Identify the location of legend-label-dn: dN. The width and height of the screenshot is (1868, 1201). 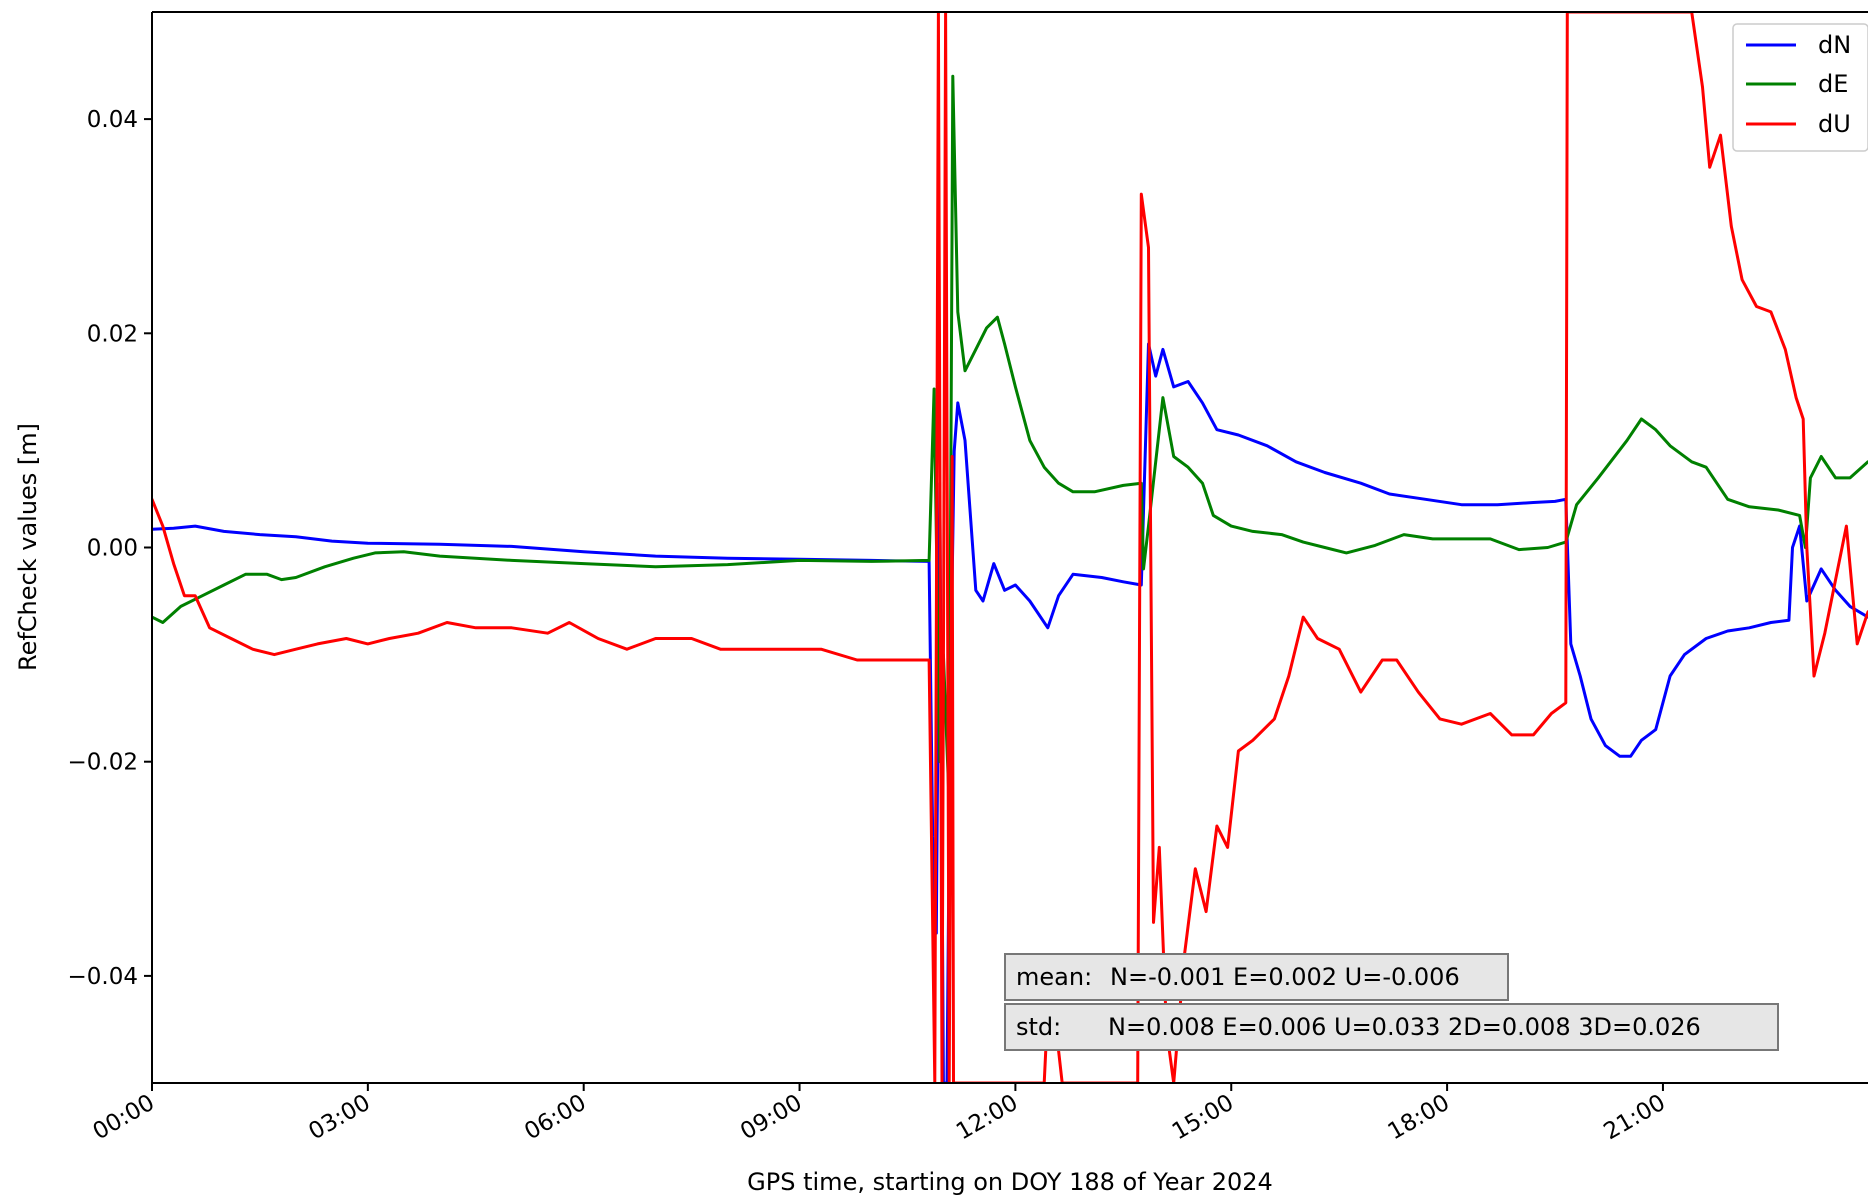
(1834, 45).